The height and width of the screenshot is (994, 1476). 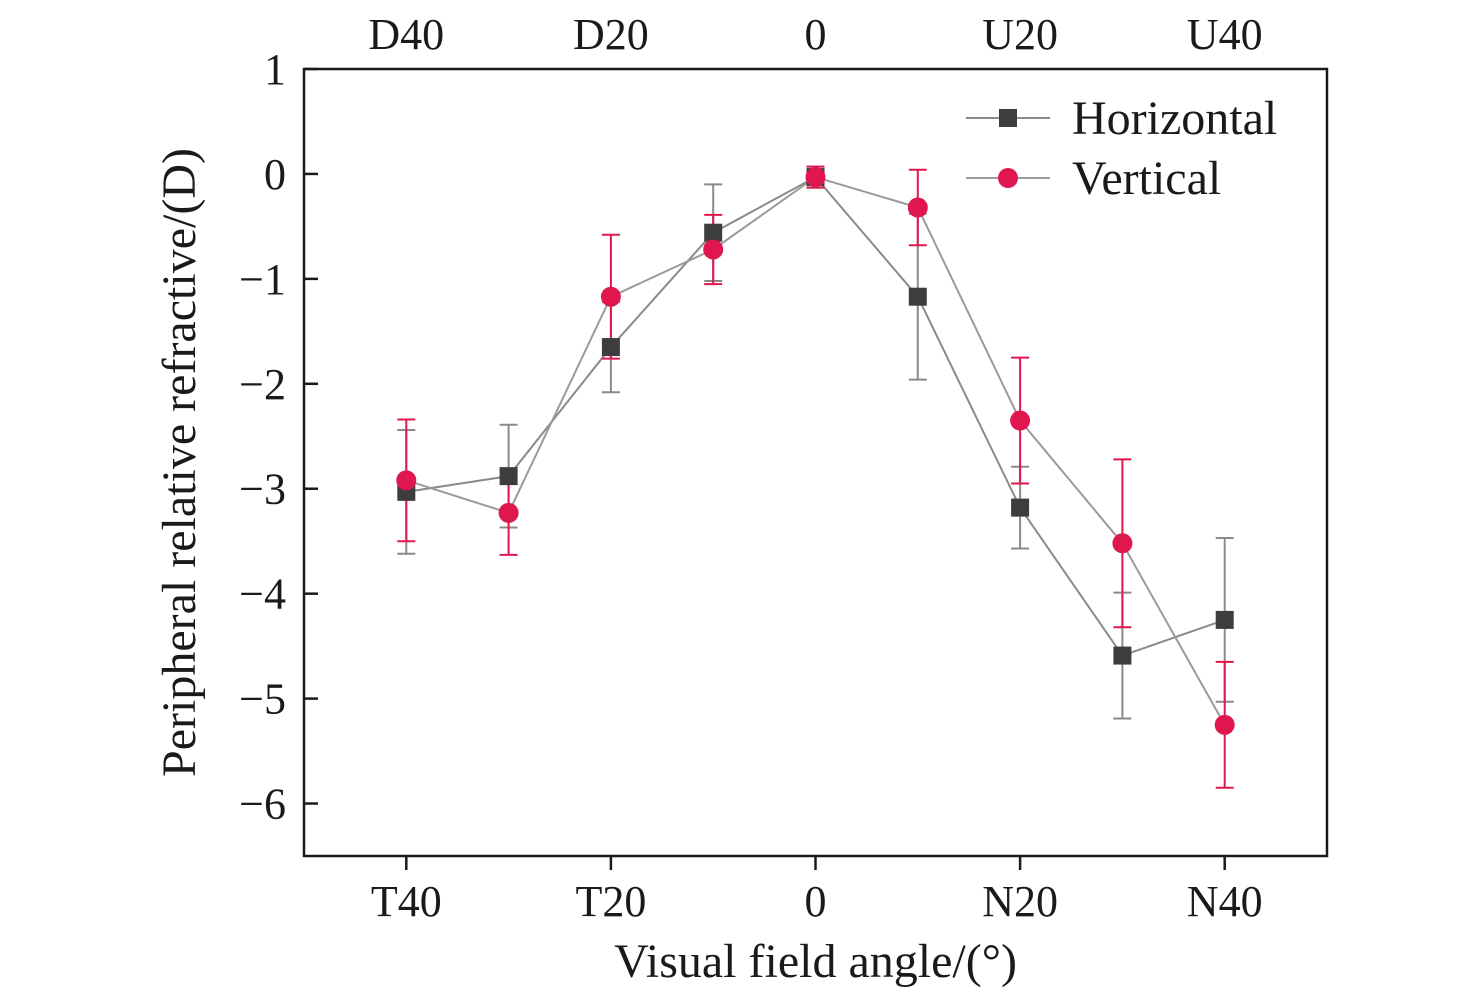 I want to click on x-axis-title: Visual field angle/(°), so click(x=815, y=961).